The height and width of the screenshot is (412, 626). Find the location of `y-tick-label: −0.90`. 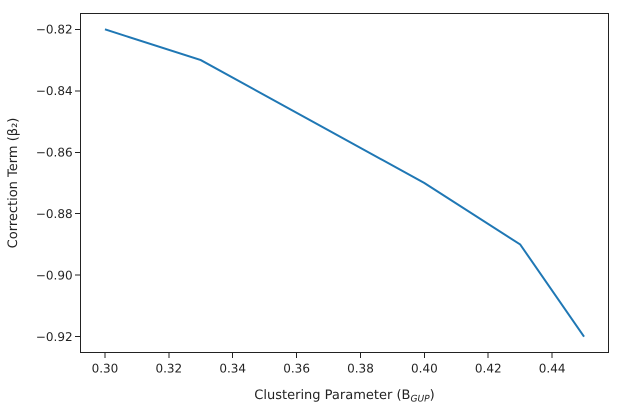

y-tick-label: −0.90 is located at coordinates (54, 275).